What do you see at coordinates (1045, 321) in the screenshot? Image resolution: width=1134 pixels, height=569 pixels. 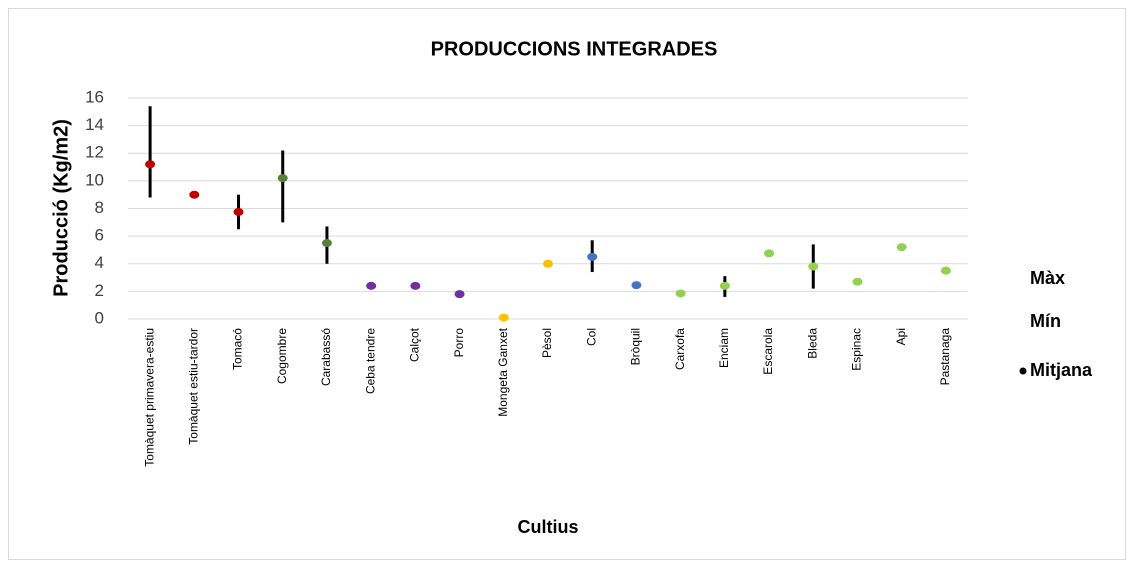 I see `legend-label: Mín` at bounding box center [1045, 321].